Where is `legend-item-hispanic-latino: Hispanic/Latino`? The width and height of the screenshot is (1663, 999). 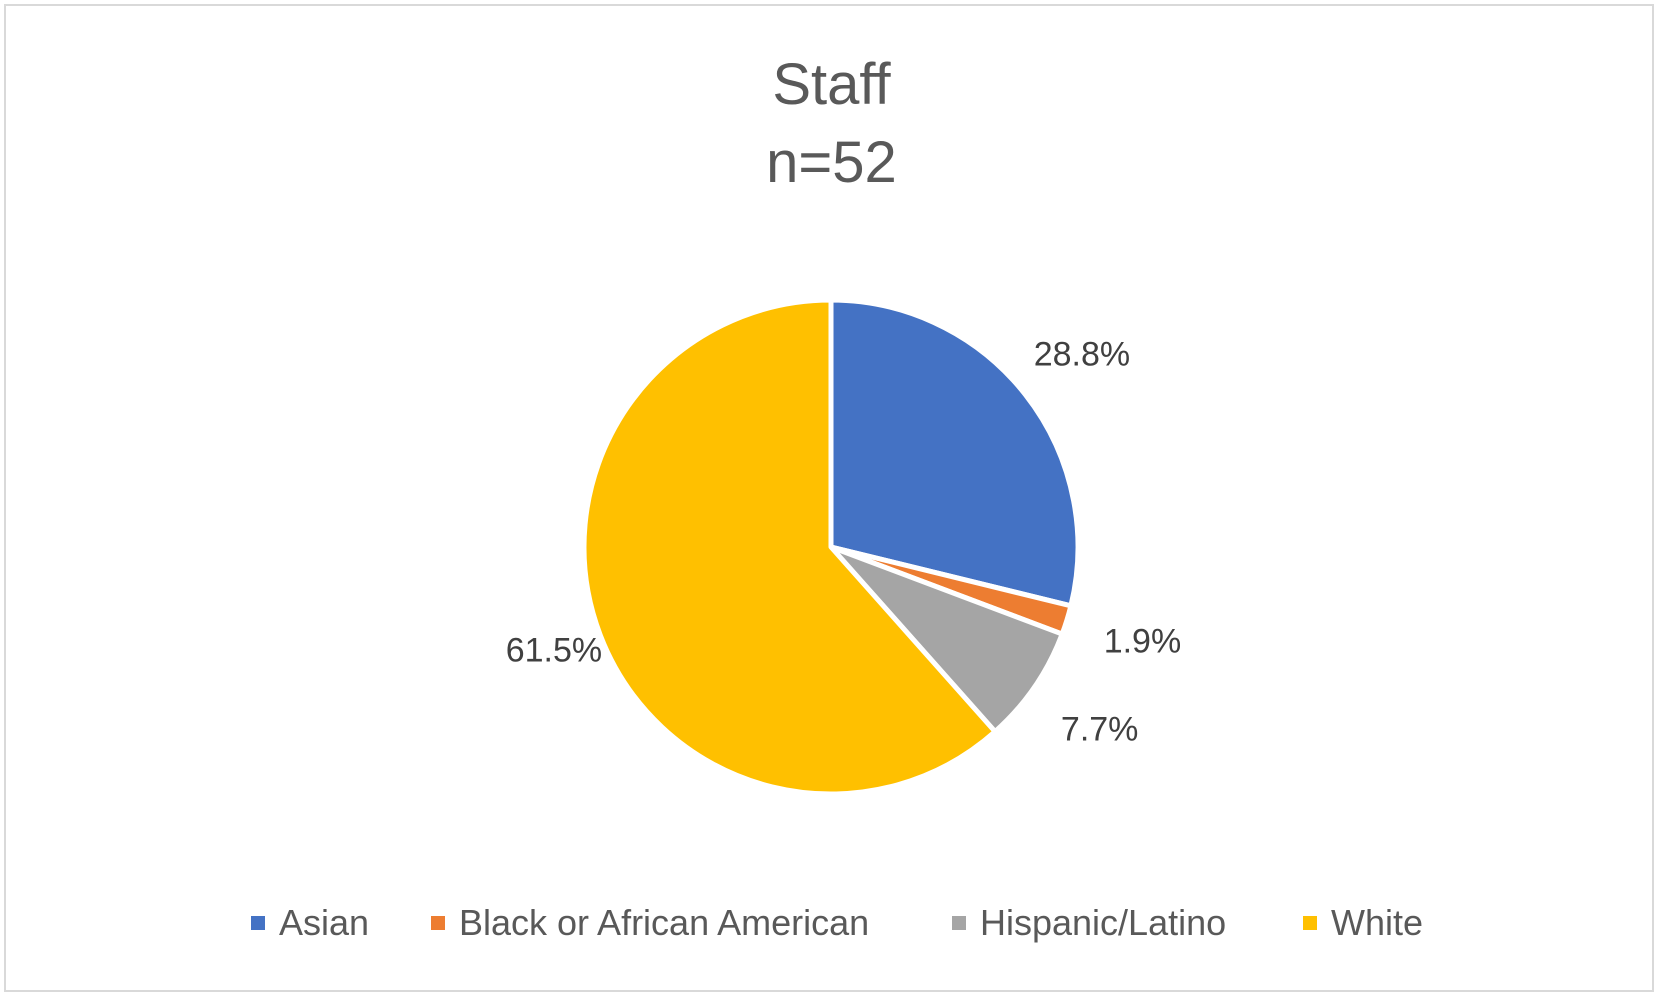 legend-item-hispanic-latino: Hispanic/Latino is located at coordinates (1089, 923).